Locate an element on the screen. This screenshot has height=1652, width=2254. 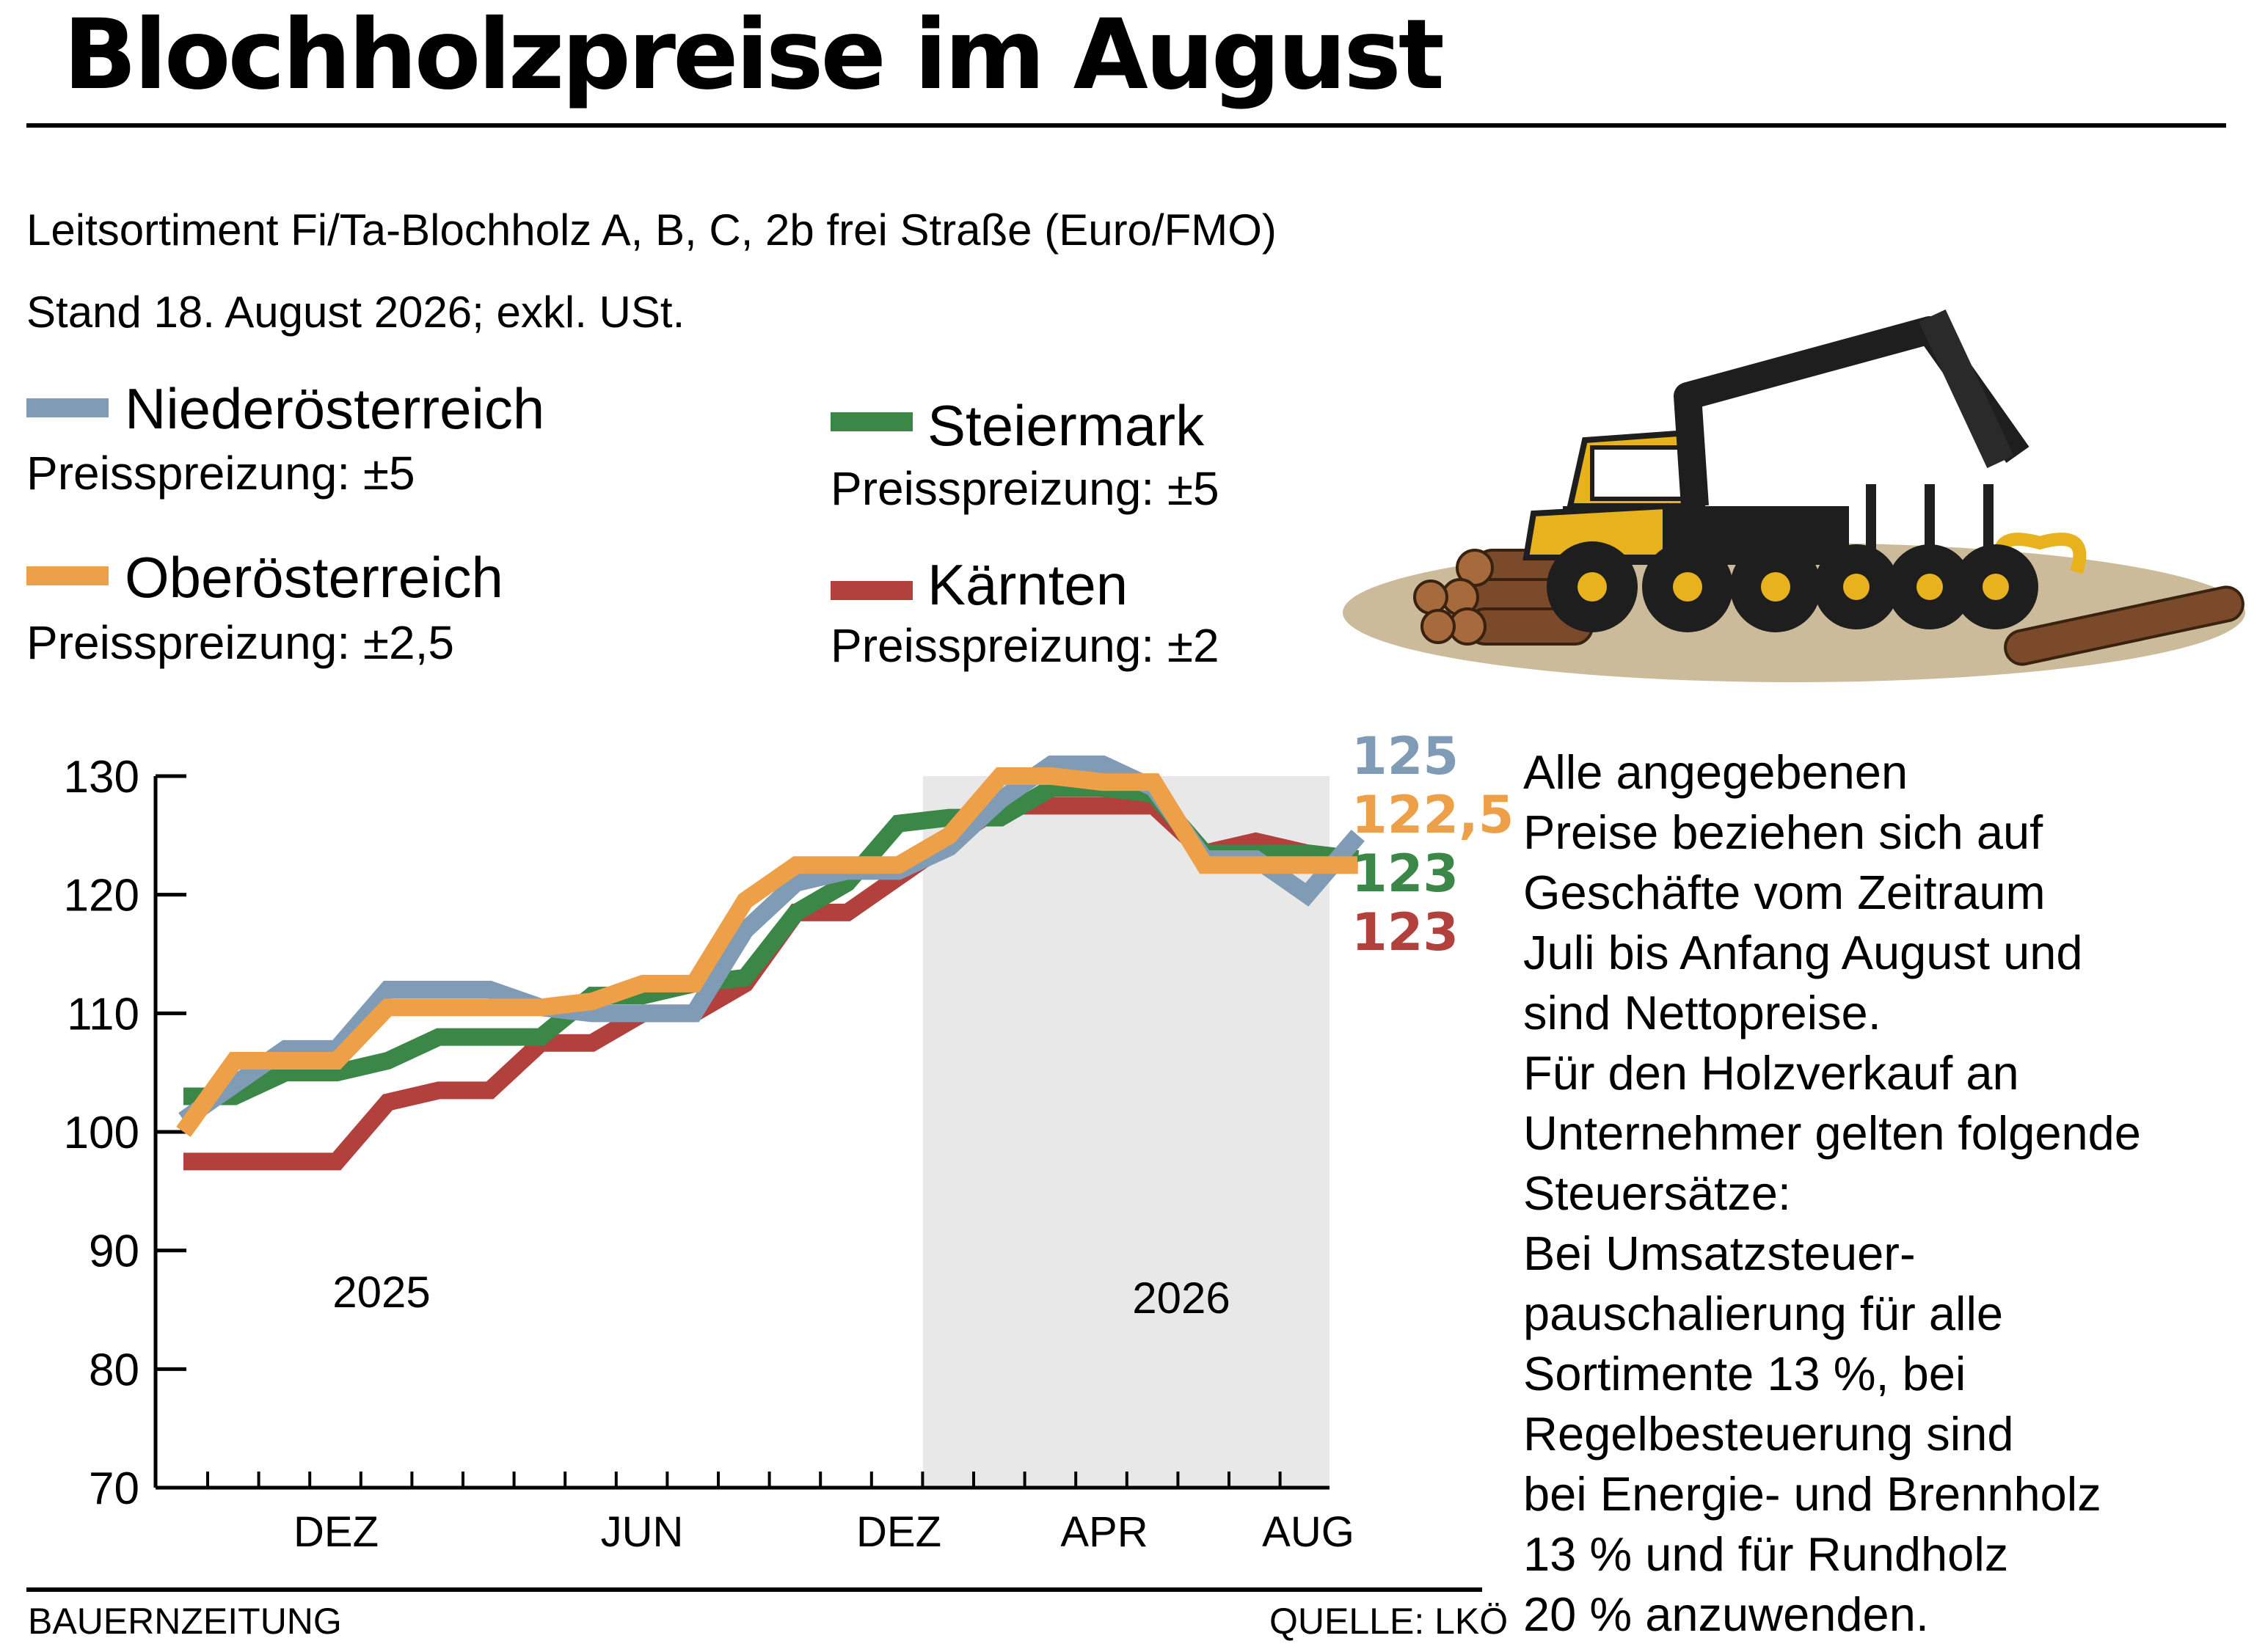
note-line: bei Energie- und Brennholz is located at coordinates (1812, 1494).